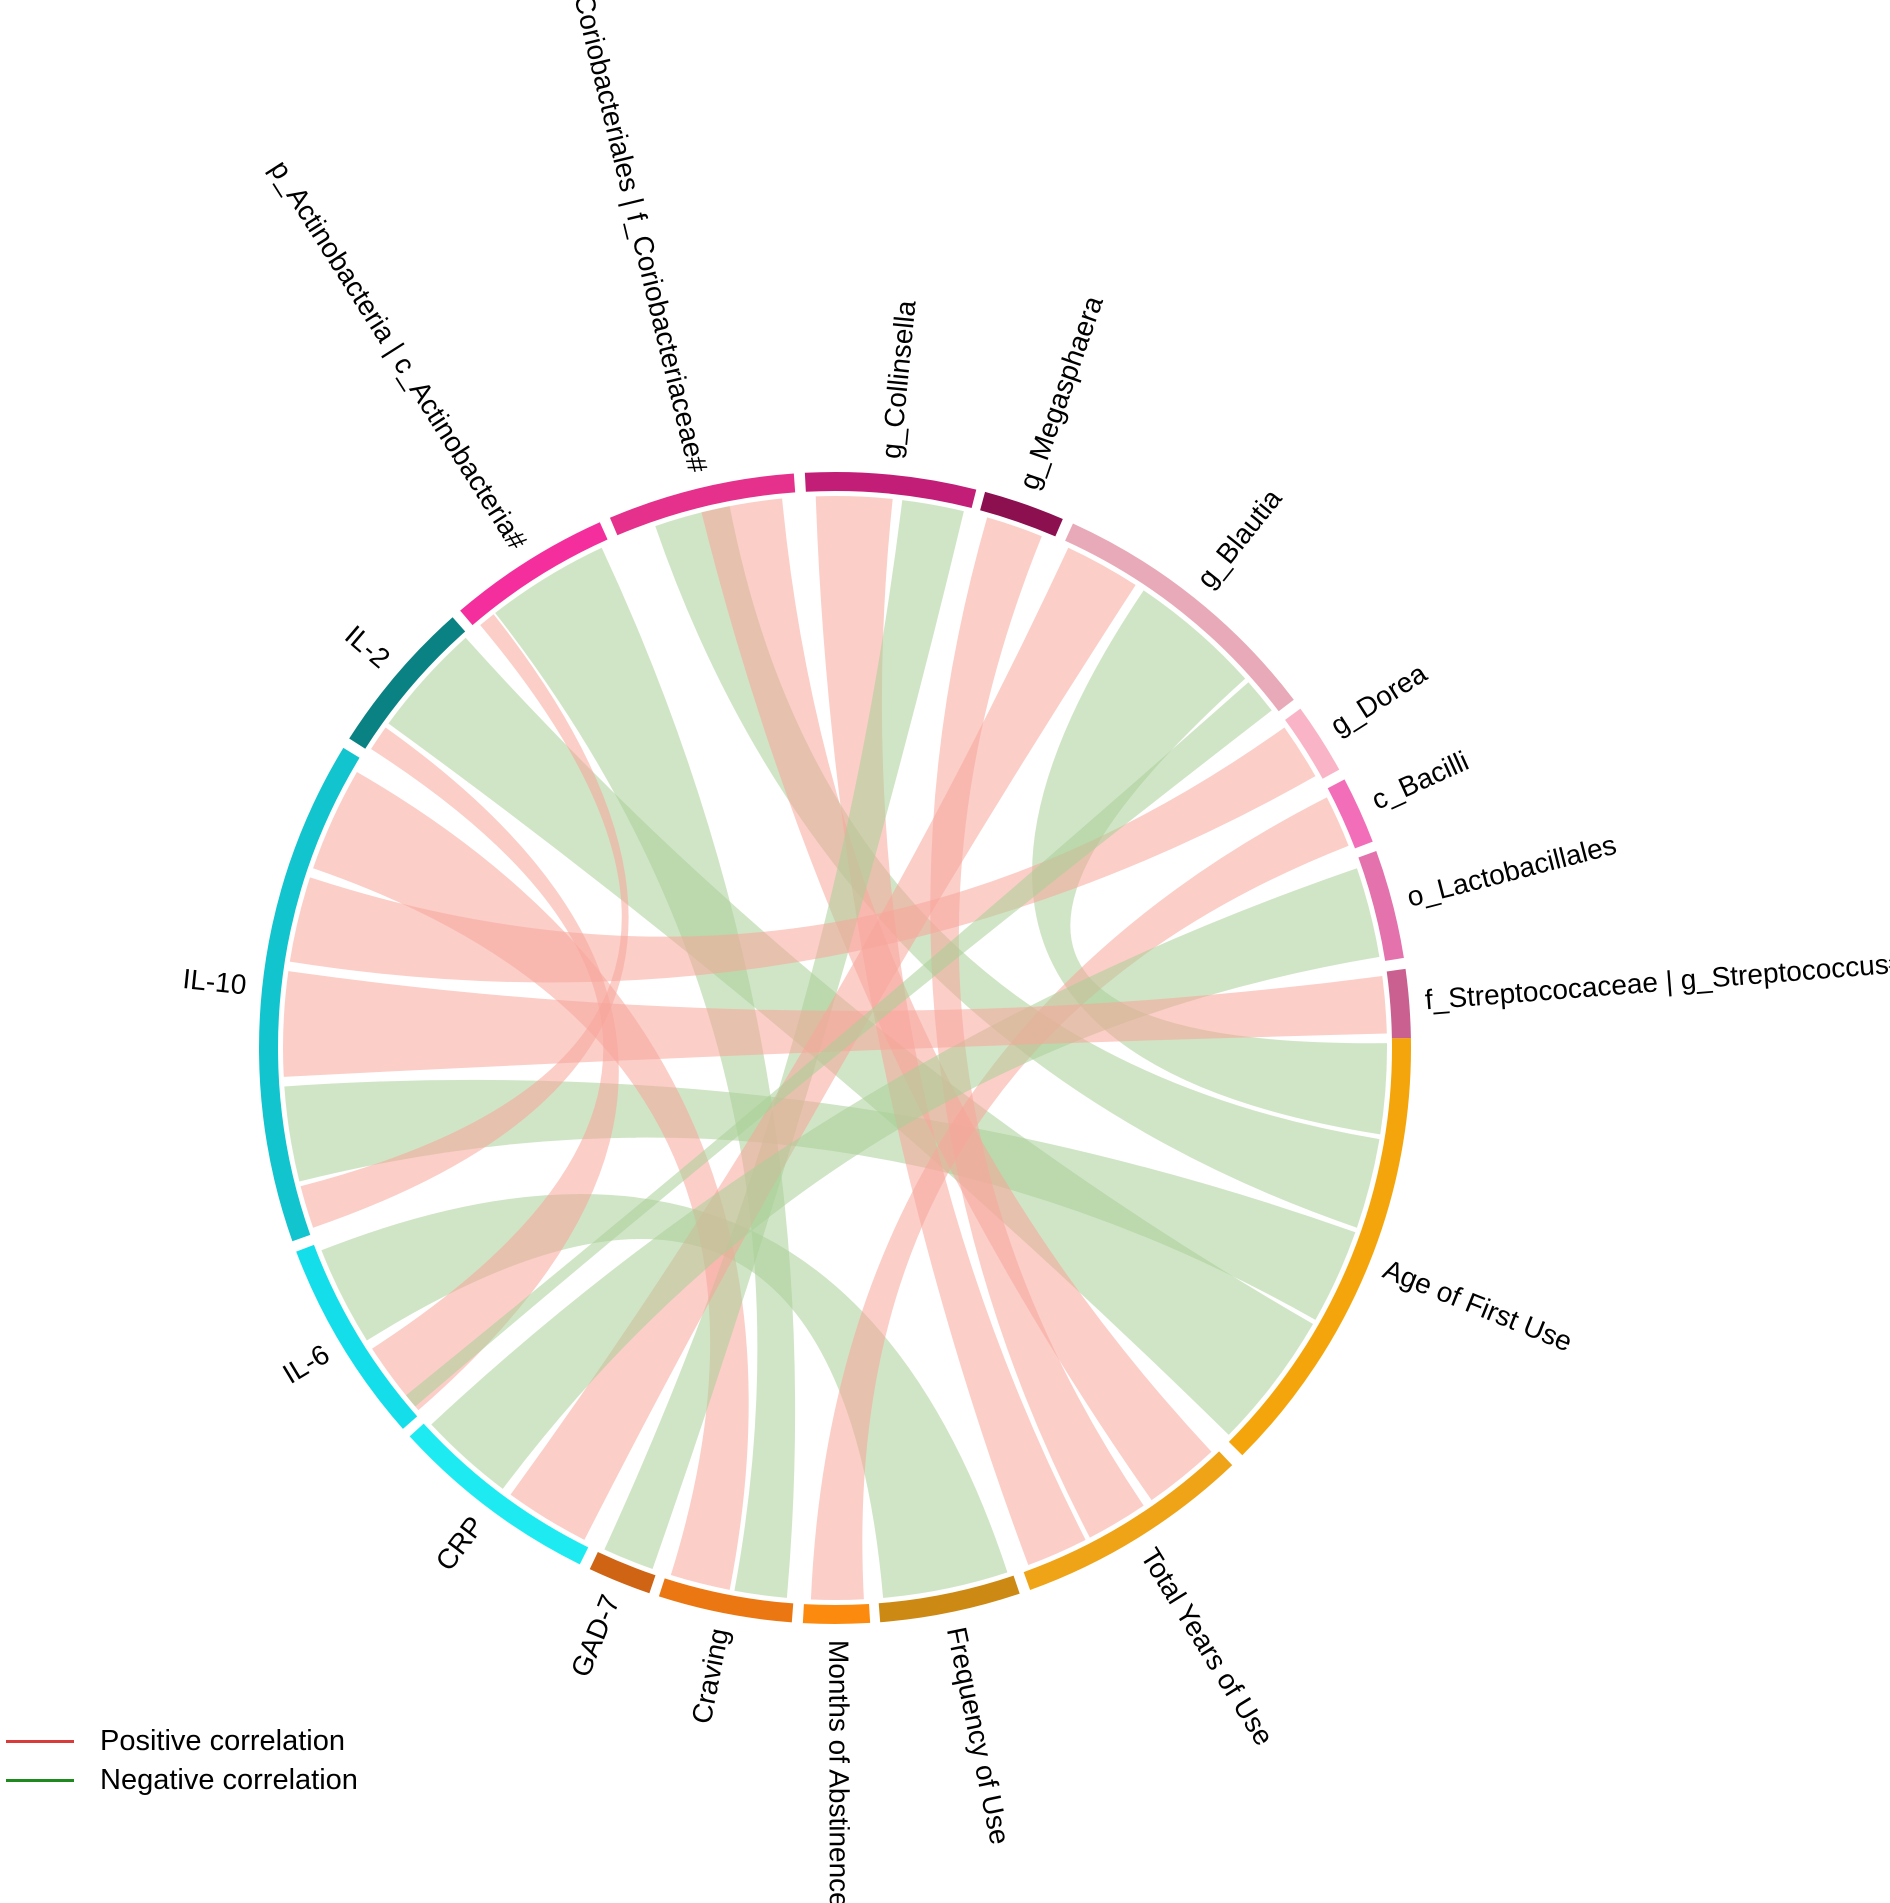 Image resolution: width=1890 pixels, height=1903 pixels. Describe the element at coordinates (710, 1676) in the screenshot. I see `label-crav: Craving` at that location.